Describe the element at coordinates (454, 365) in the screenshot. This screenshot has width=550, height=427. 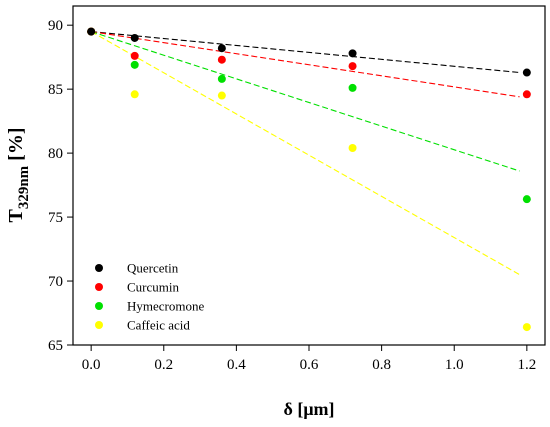
I see `x-tick-label: 1.0` at that location.